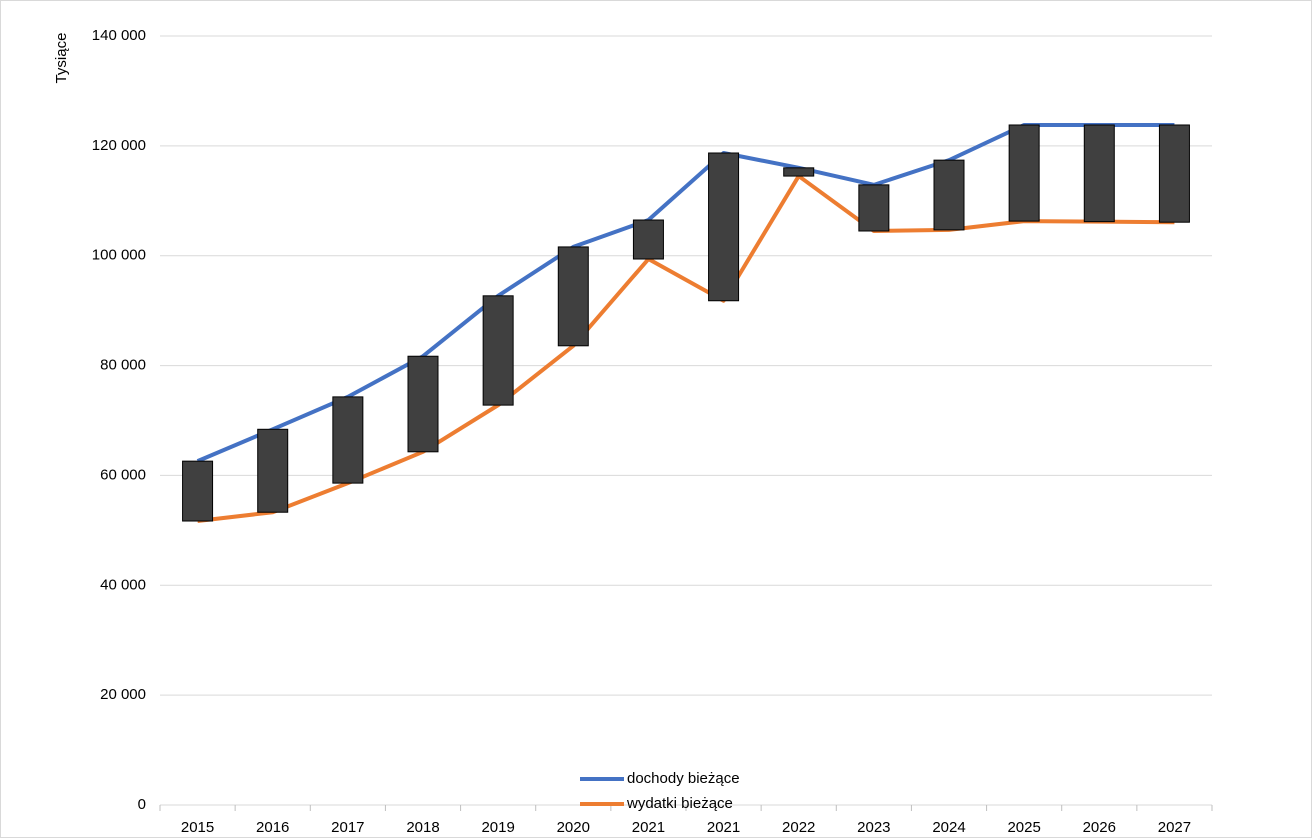  I want to click on legend-label: dochody bieżące, so click(683, 778).